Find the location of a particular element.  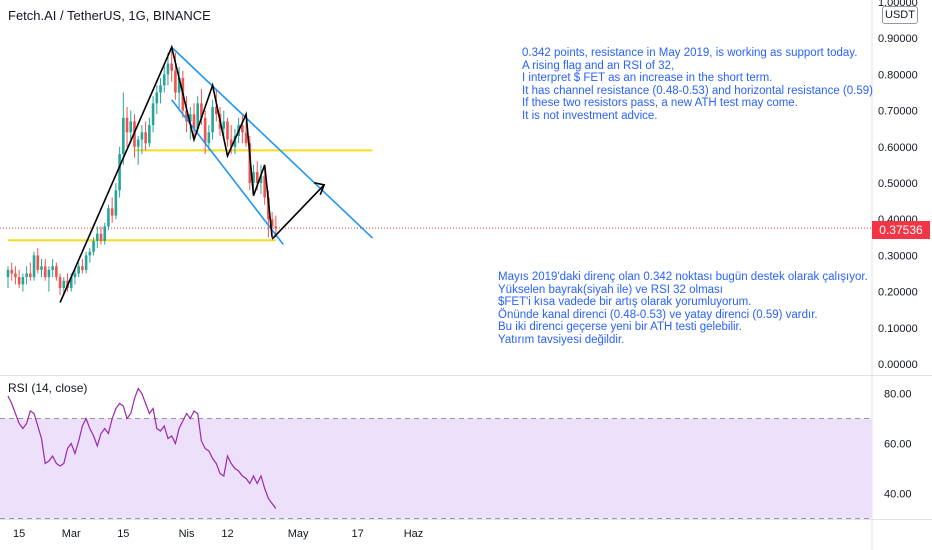

price-tick-label: 0.70000 is located at coordinates (898, 112).